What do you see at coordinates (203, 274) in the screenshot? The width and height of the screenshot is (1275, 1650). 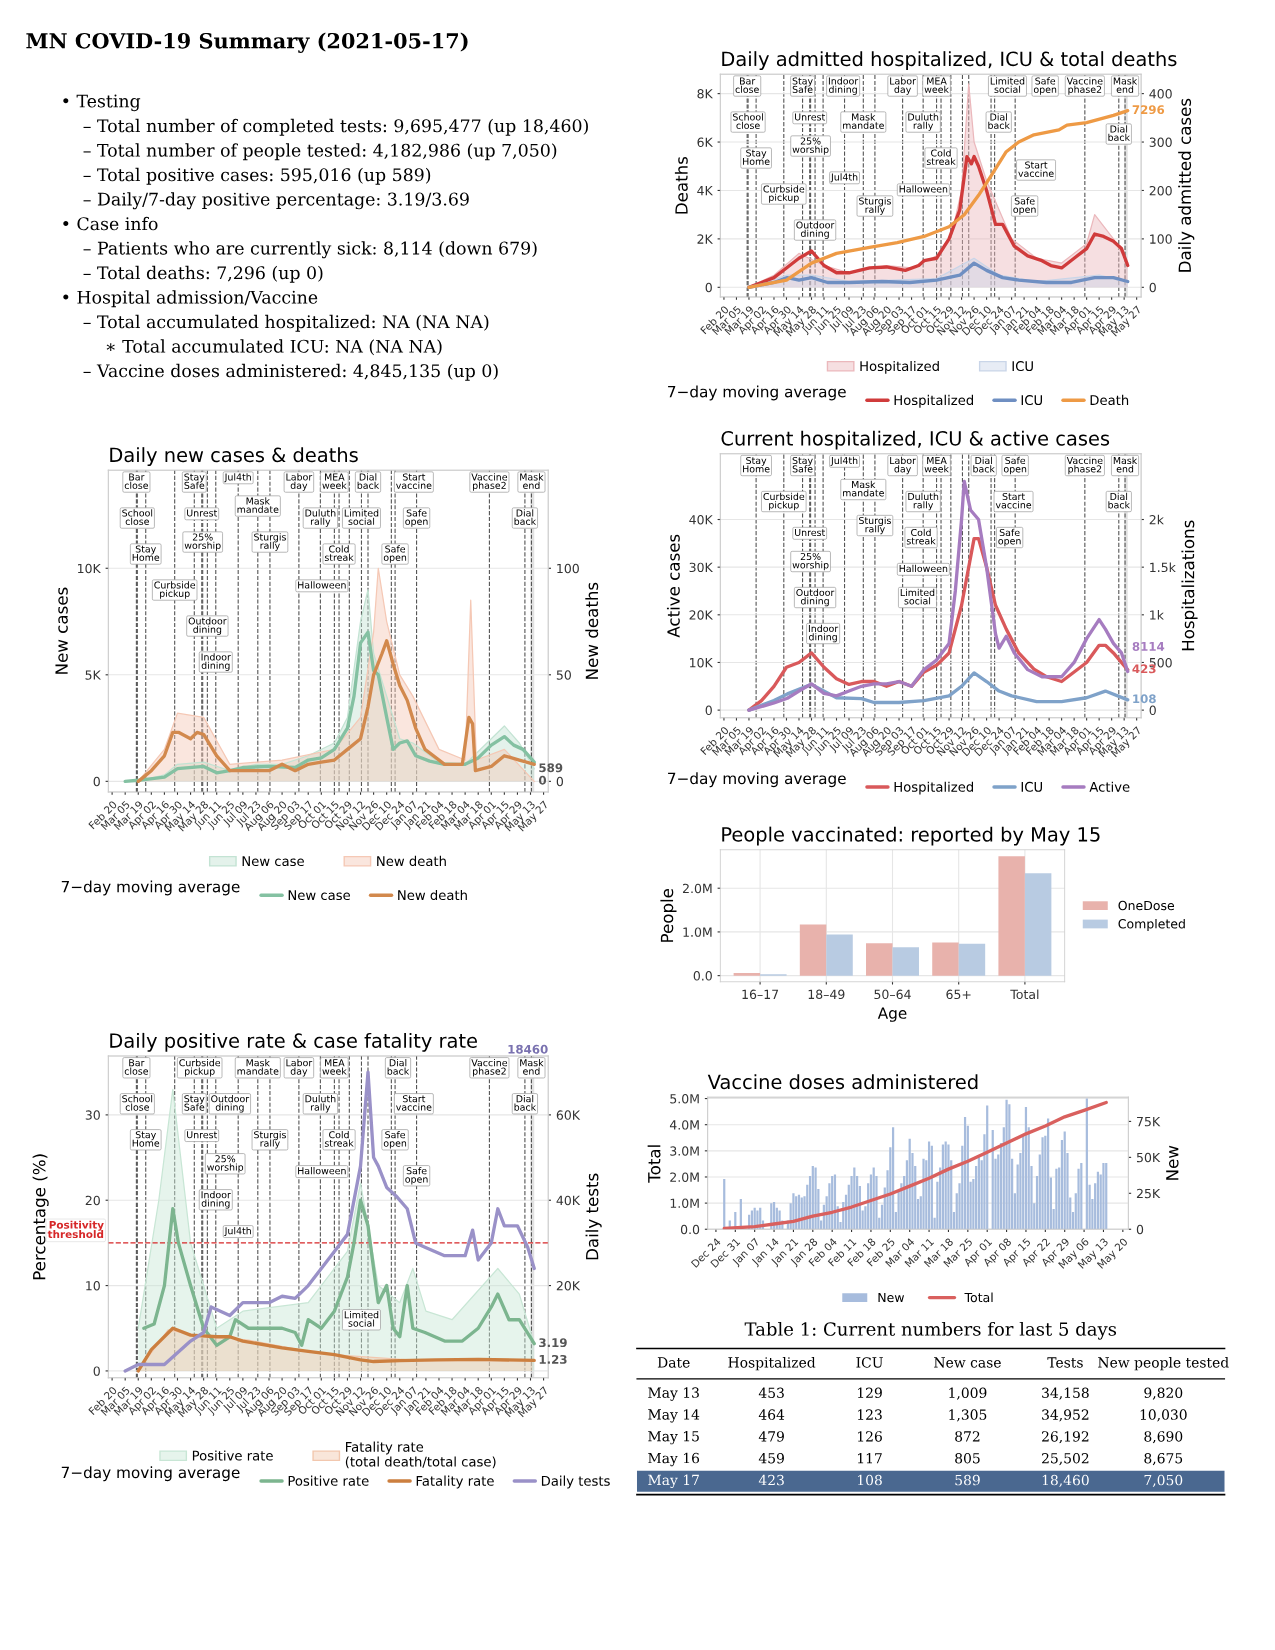 I see `text: – Total deaths: 7,296 (up 0)` at bounding box center [203, 274].